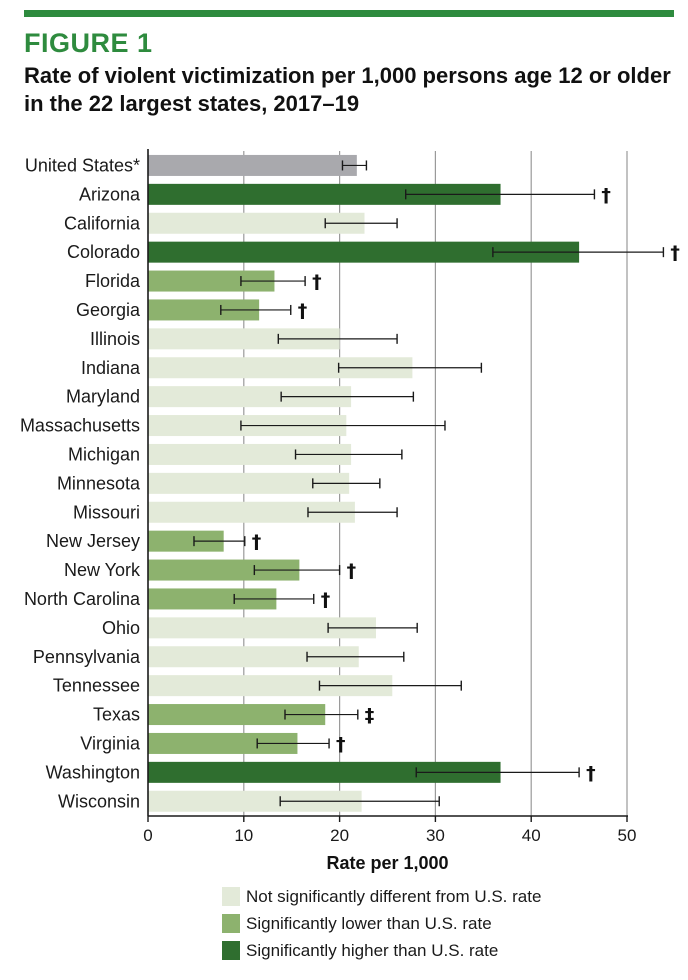 This screenshot has height=980, width=688. What do you see at coordinates (110, 743) in the screenshot?
I see `category-label: Virginia` at bounding box center [110, 743].